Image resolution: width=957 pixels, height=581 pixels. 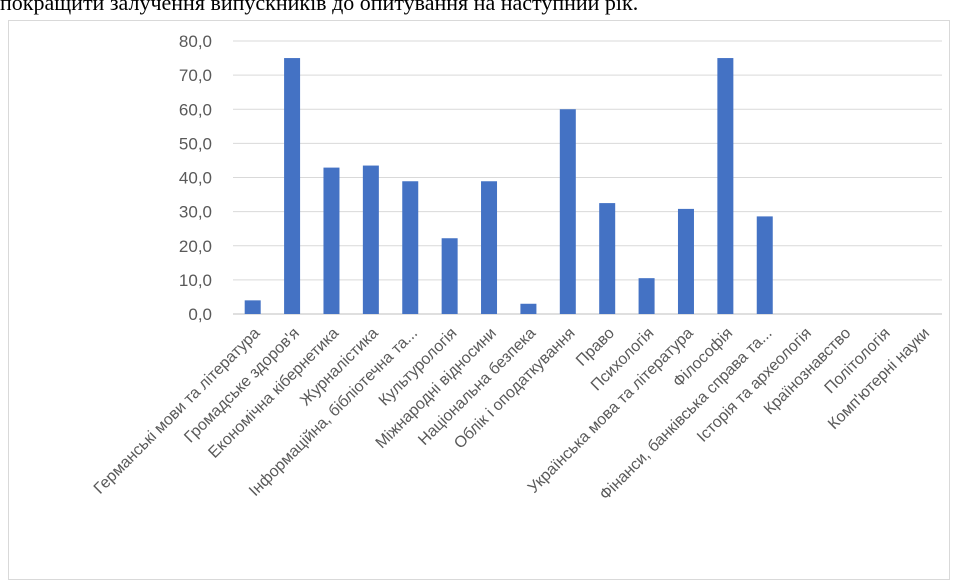 I want to click on y-tick-label: 50,0, so click(x=195, y=143).